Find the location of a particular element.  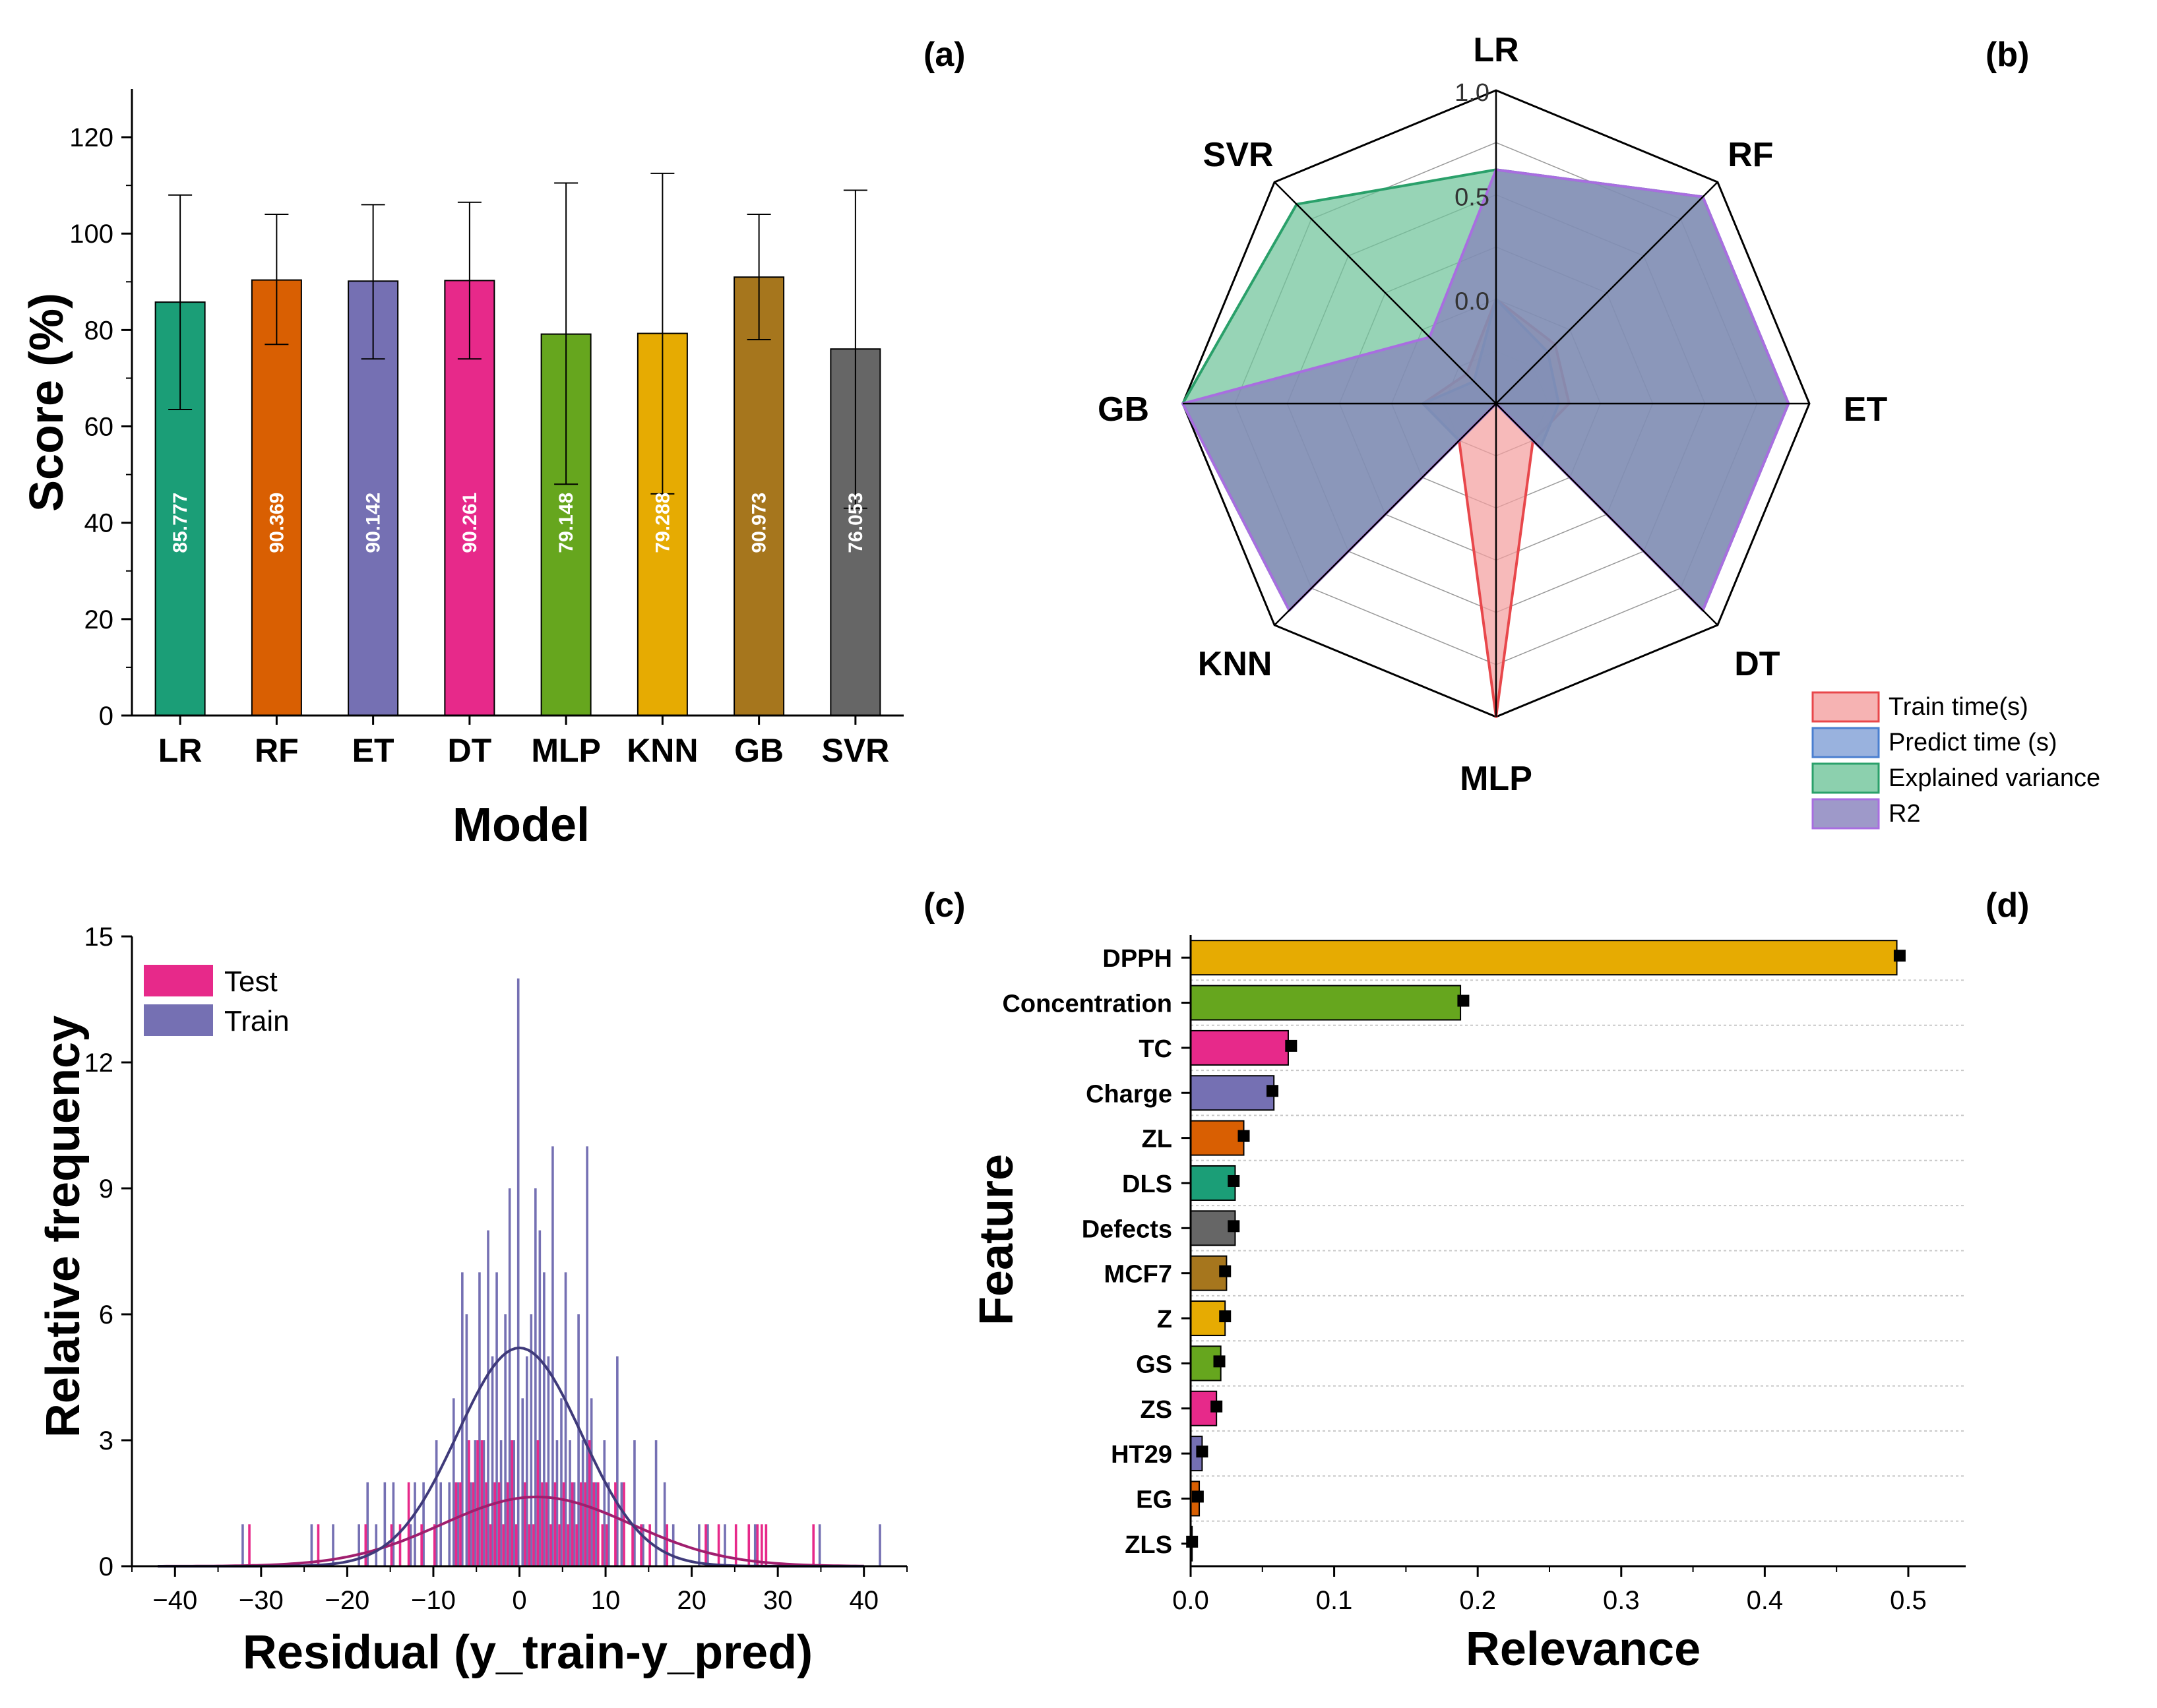

y-tick-label: 0 is located at coordinates (106, 717).